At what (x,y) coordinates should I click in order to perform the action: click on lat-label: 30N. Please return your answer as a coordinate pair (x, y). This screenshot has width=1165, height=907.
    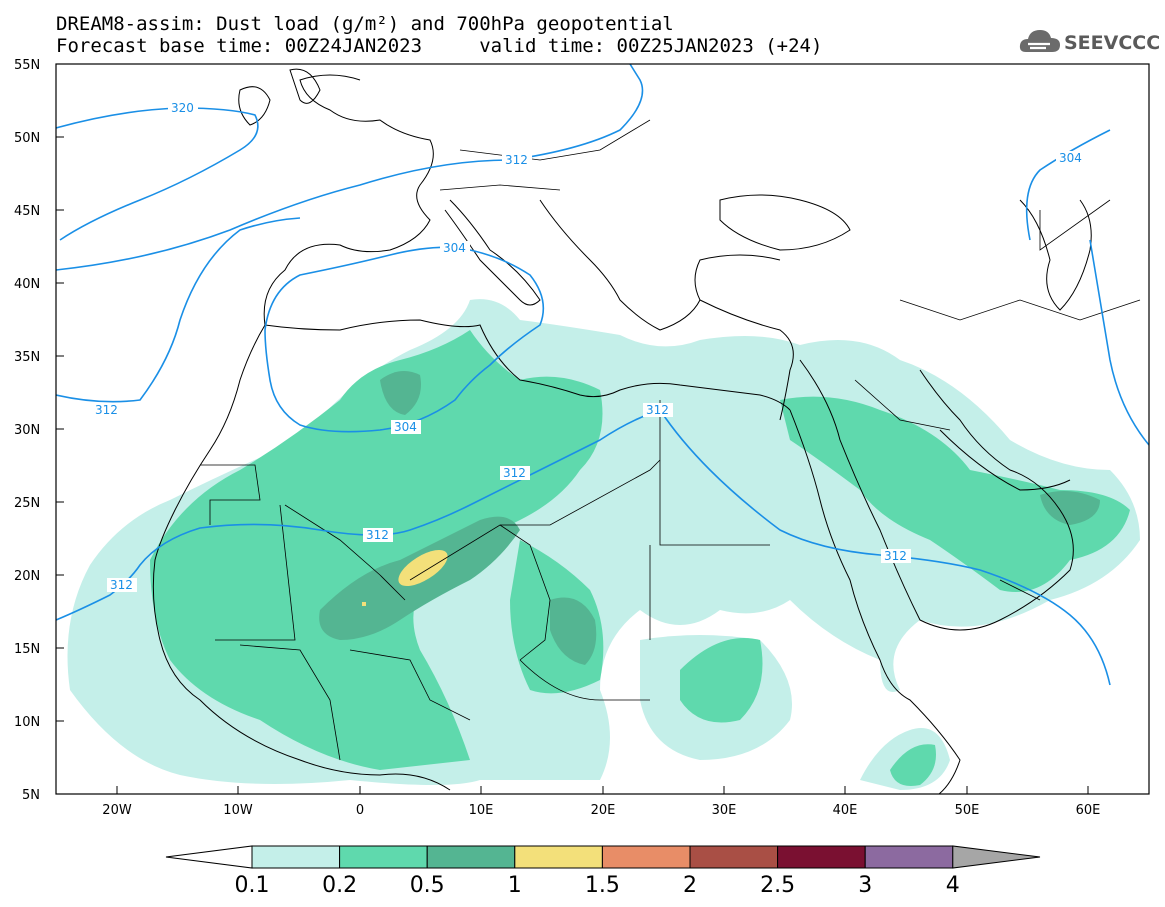
    Looking at the image, I should click on (27, 430).